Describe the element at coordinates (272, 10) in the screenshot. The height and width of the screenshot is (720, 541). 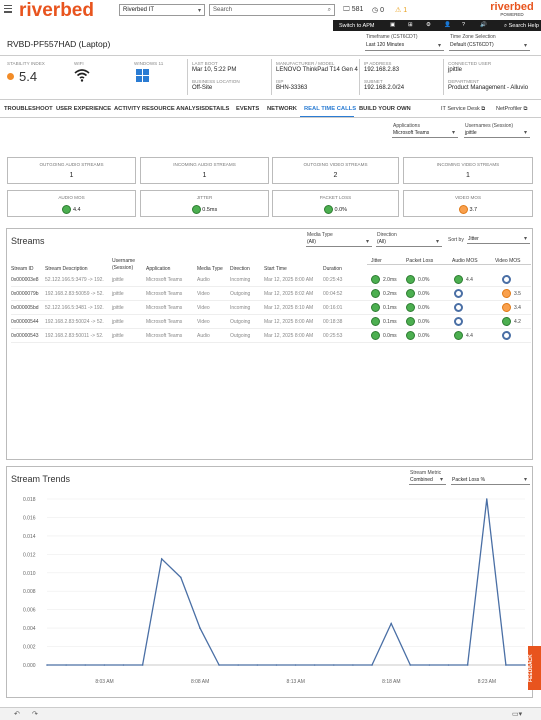
I see `search-input: Search ⌕` at that location.